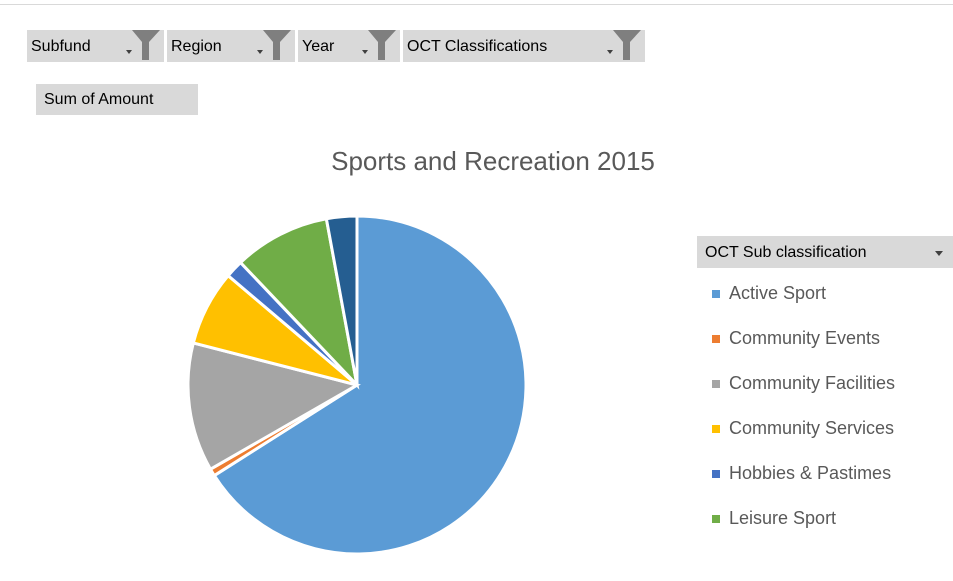 The image size is (953, 581). I want to click on chart-title: Sports and Recreation 2015, so click(493, 161).